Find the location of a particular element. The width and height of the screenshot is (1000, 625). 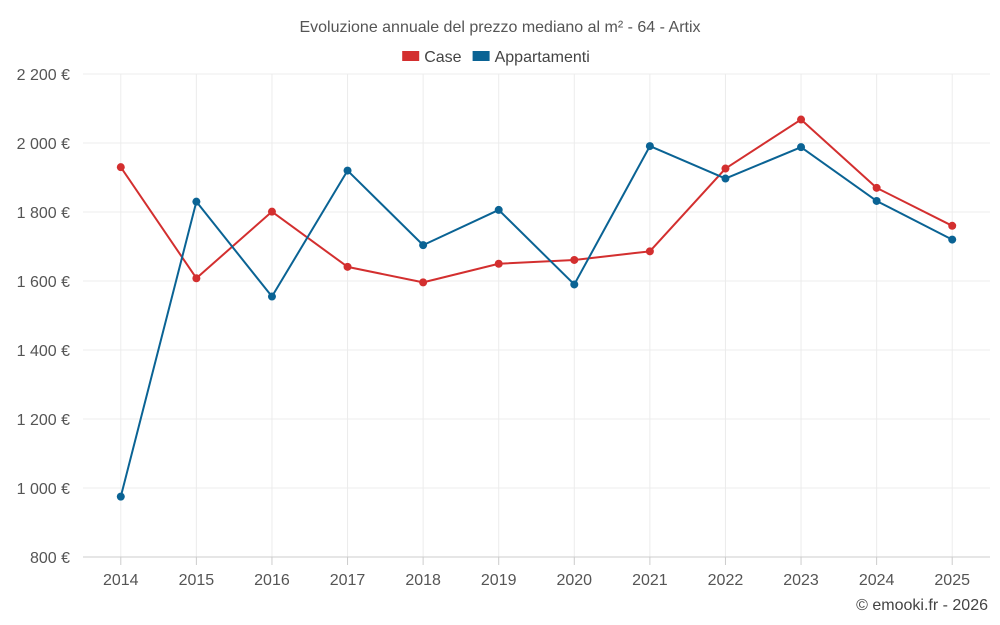

legend-swatch-case is located at coordinates (411, 56).